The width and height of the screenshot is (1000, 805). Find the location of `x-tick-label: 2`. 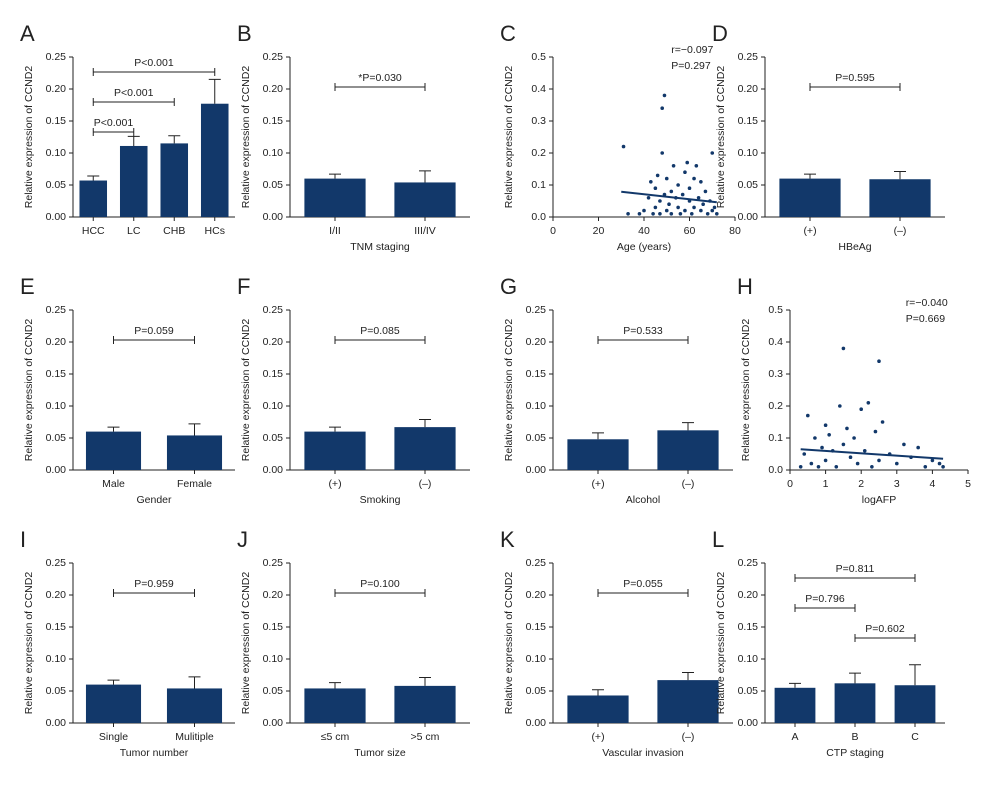

x-tick-label: 2 is located at coordinates (861, 484).